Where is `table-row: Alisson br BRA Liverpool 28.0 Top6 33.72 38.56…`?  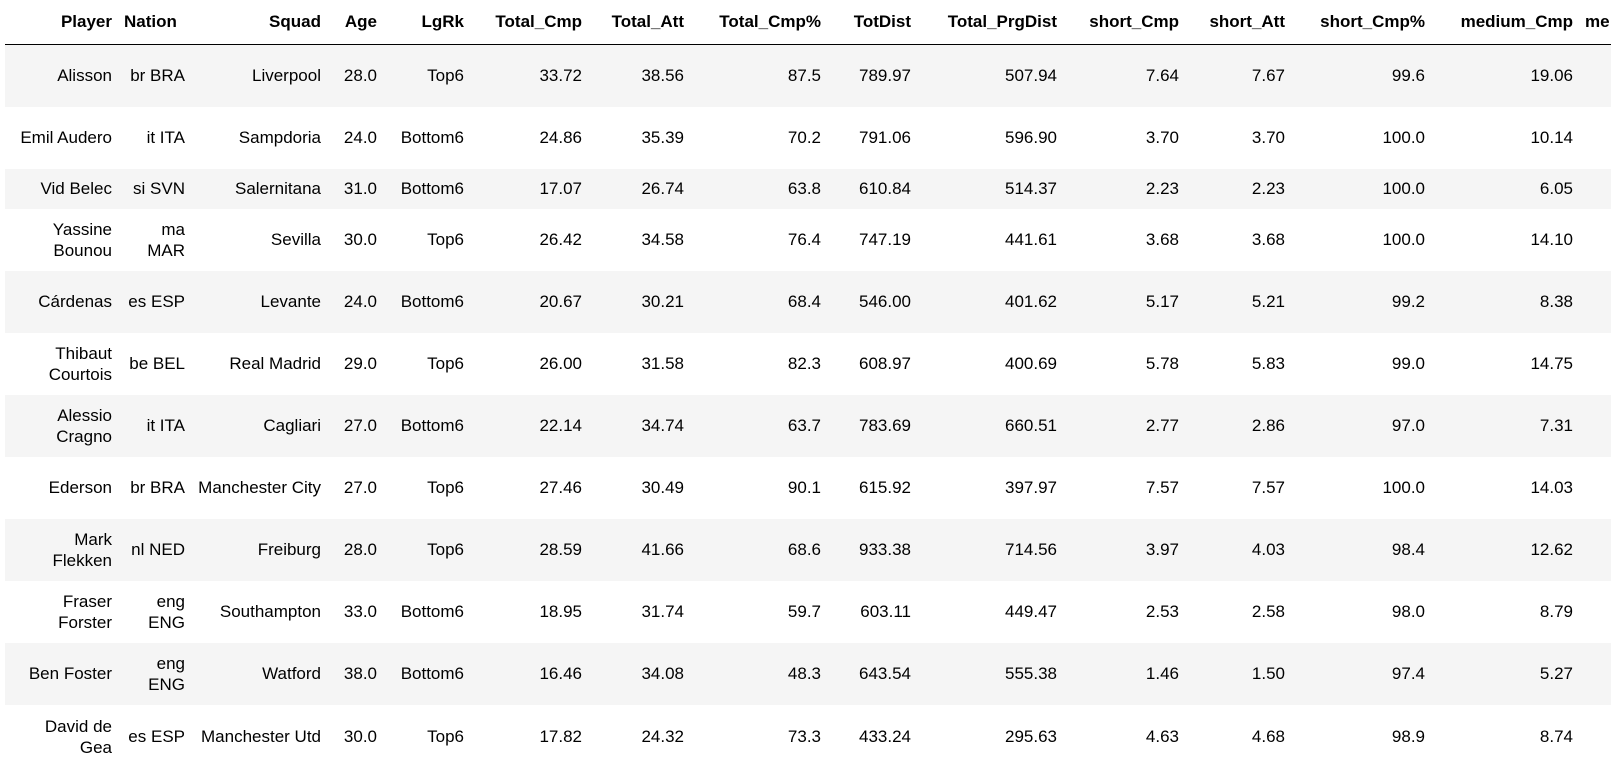
table-row: Alisson br BRA Liverpool 28.0 Top6 33.72 38.56… is located at coordinates (808, 75).